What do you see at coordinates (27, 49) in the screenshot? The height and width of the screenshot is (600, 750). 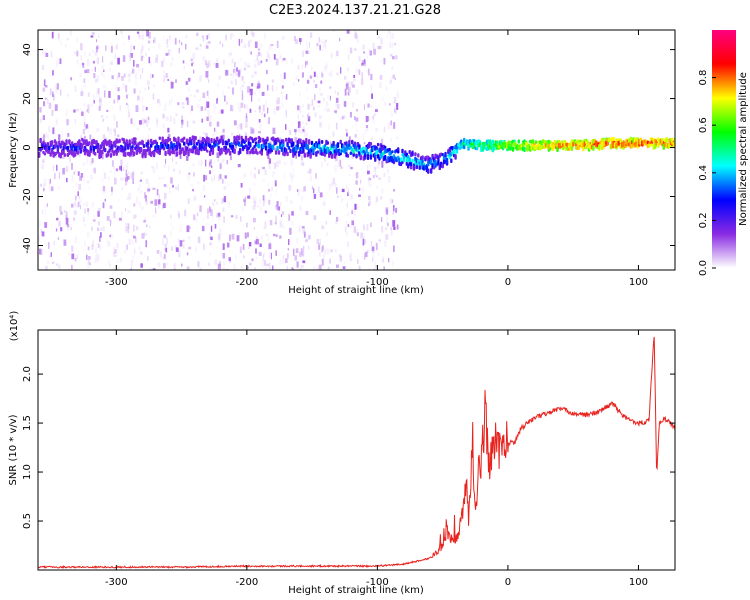 I see `spectrogram-y-tick-label: 40` at bounding box center [27, 49].